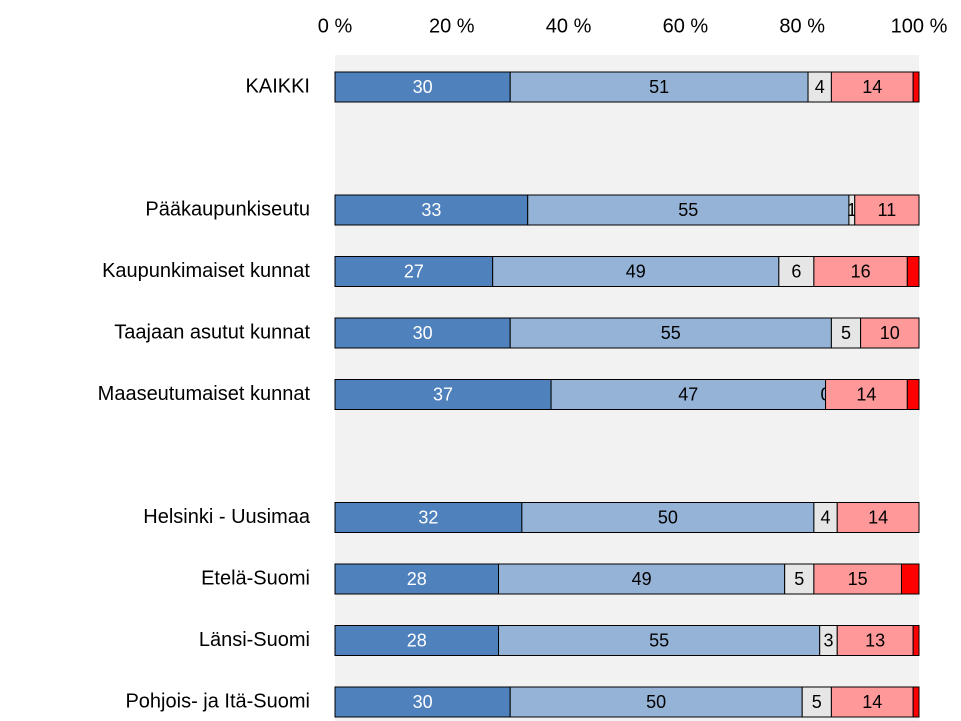  Describe the element at coordinates (227, 209) in the screenshot. I see `category-label: Pääkaupunkiseutu` at that location.